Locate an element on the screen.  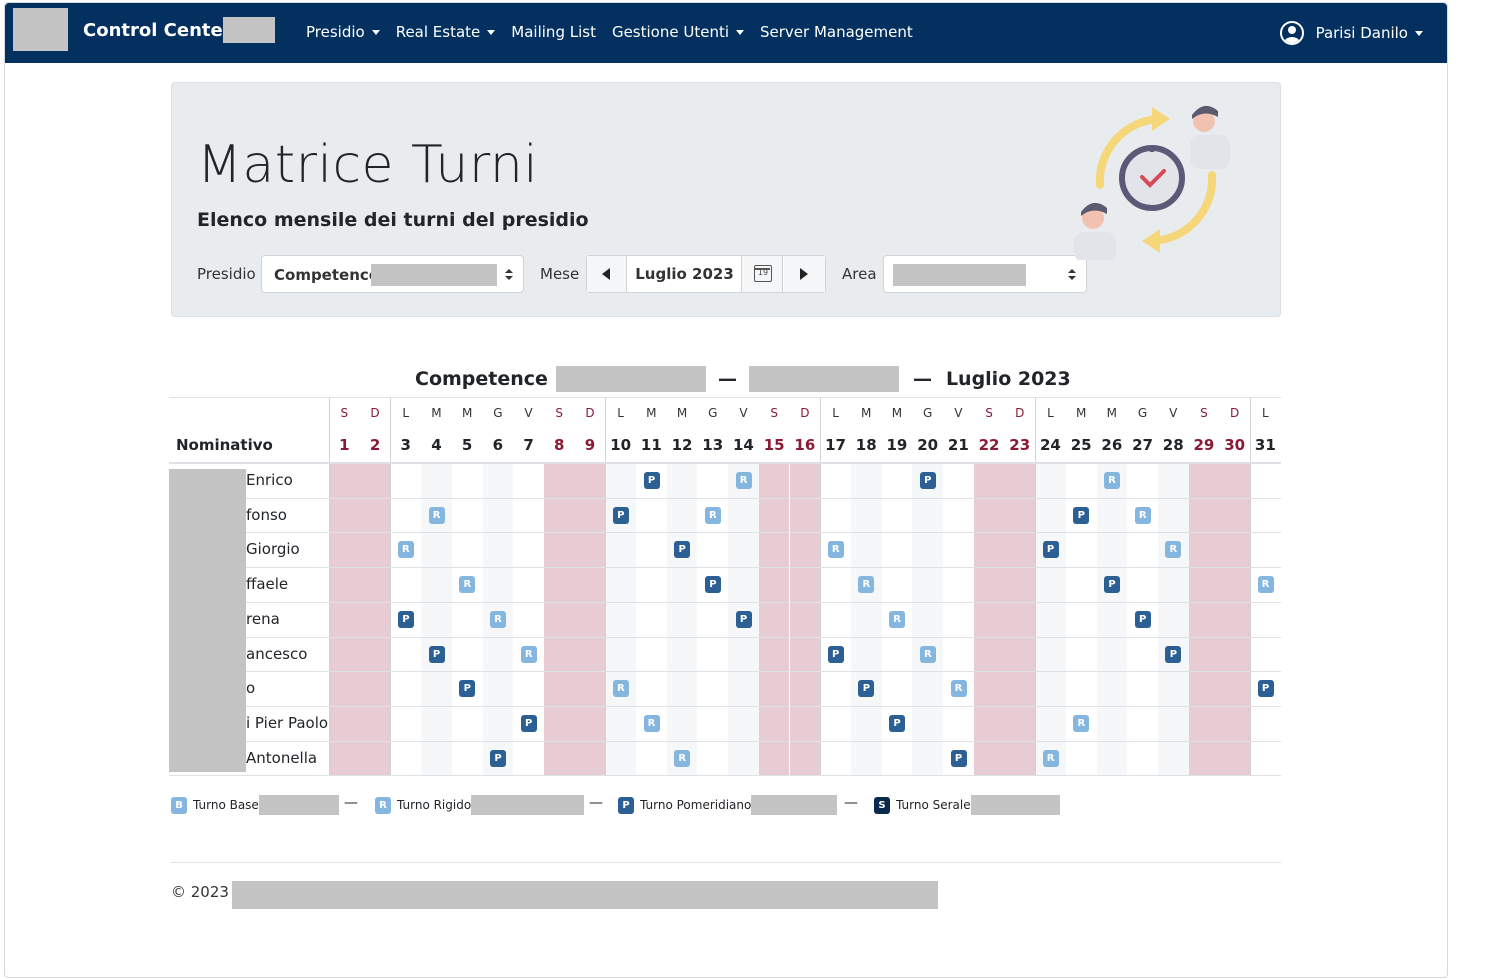
user-menu: Parisi Danilo is located at coordinates (1351, 33).